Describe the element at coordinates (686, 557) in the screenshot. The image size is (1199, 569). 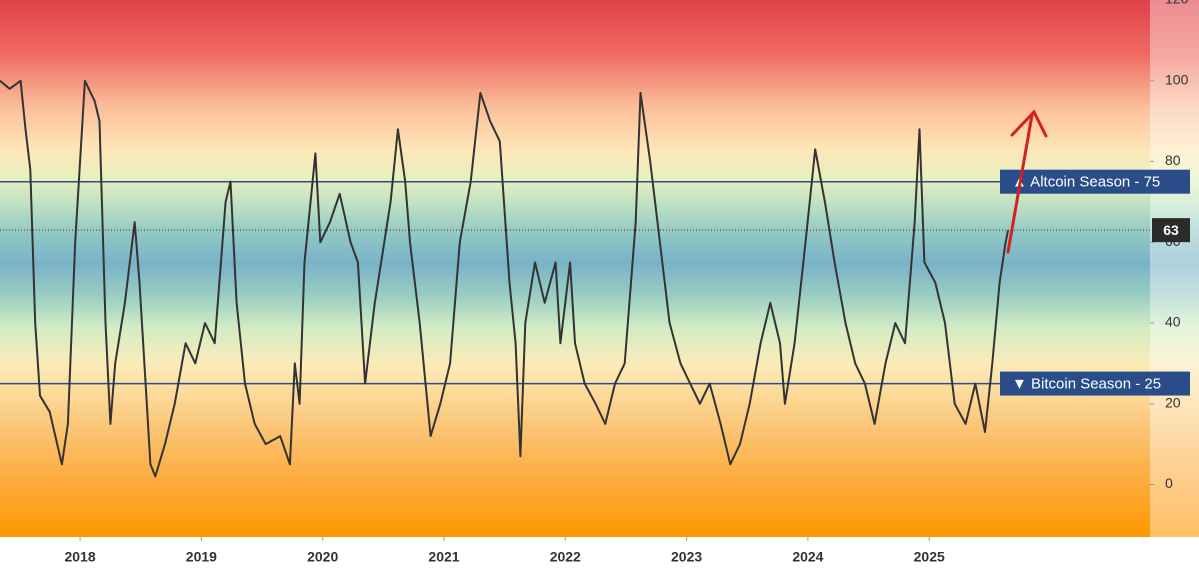
I see `x-tick-label: 2023` at that location.